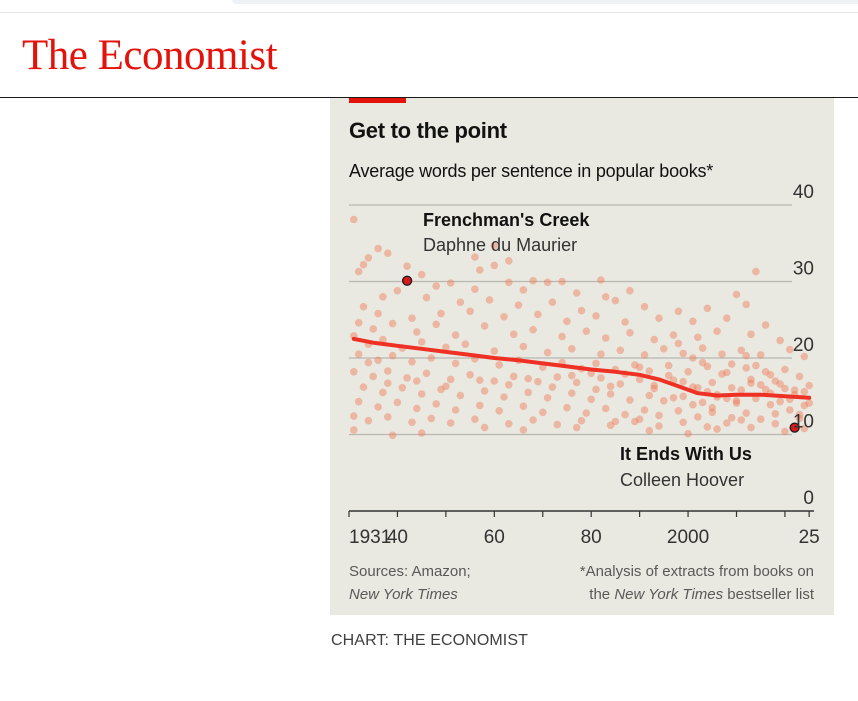 The image size is (858, 701). I want to click on top-strip-fade, so click(545, 2).